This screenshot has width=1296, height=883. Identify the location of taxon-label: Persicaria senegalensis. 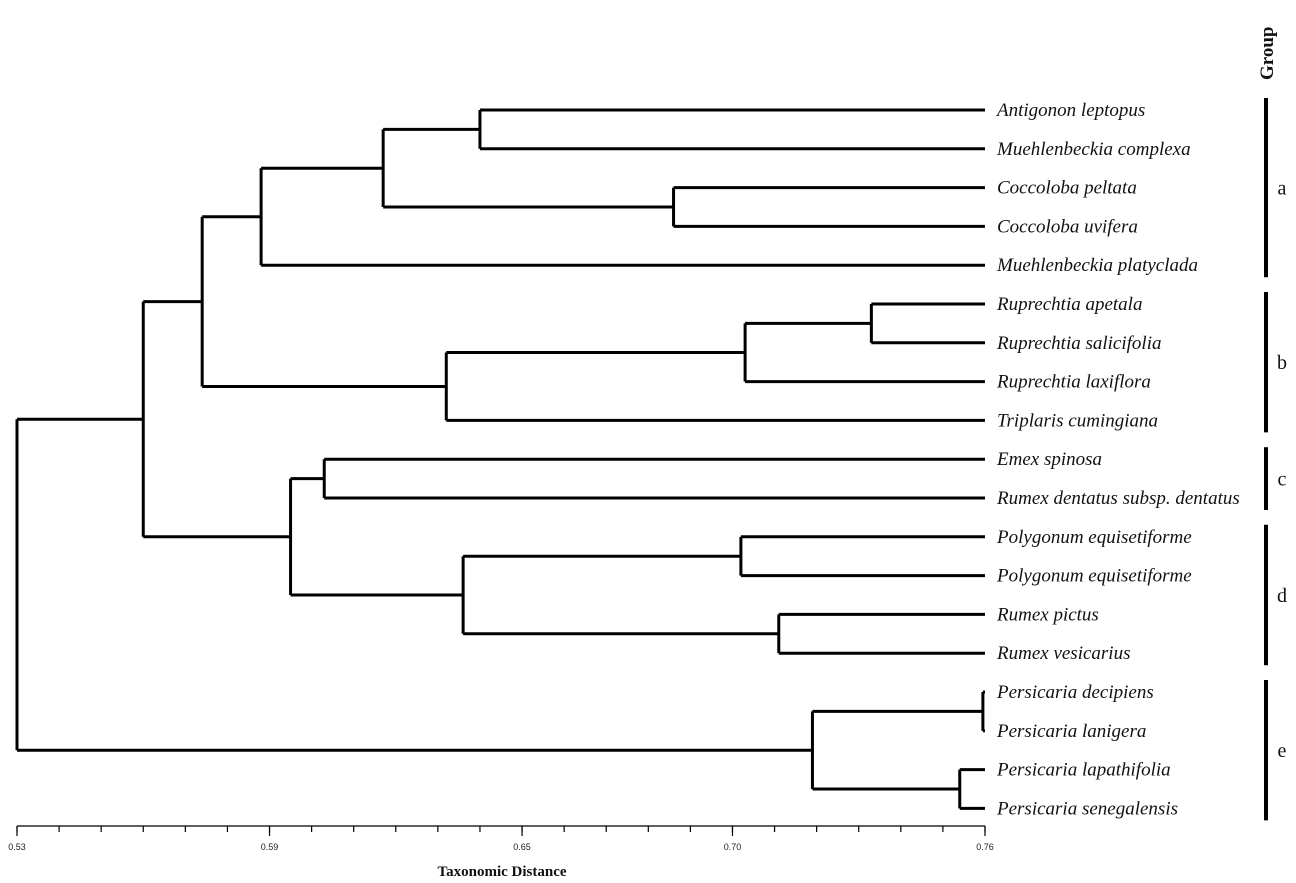
(1087, 808).